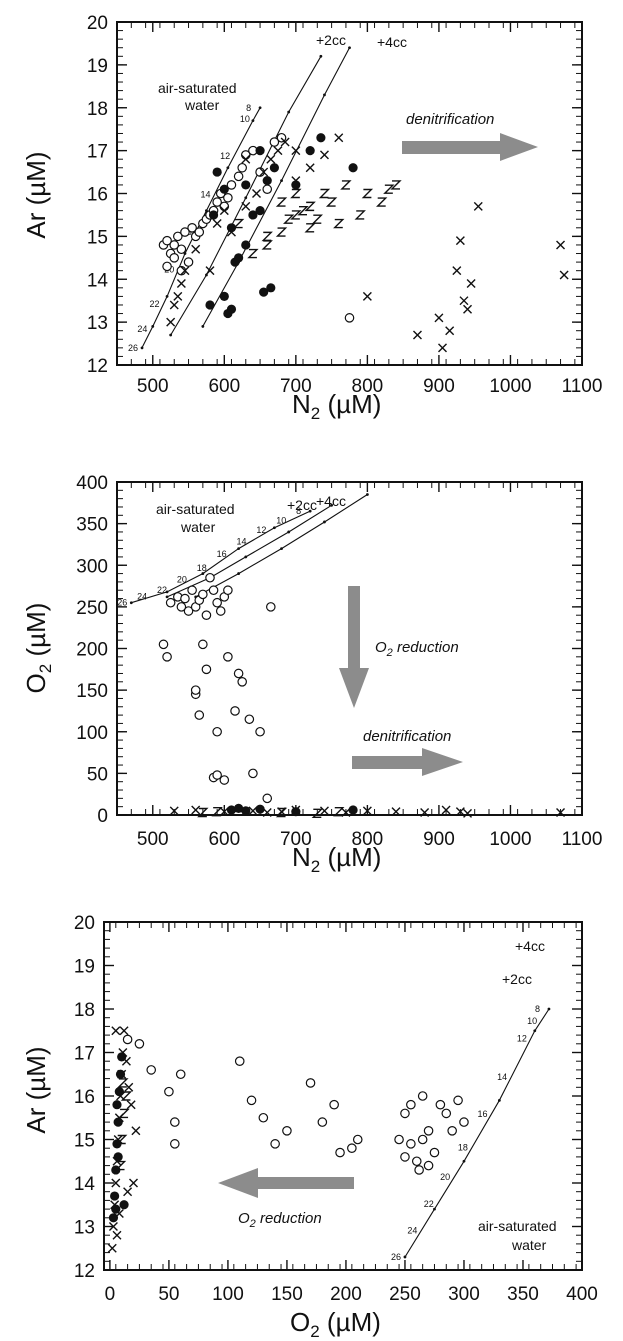 Image resolution: width=623 pixels, height=1341 pixels. Describe the element at coordinates (582, 1294) in the screenshot. I see `x-tick-label: 400` at that location.